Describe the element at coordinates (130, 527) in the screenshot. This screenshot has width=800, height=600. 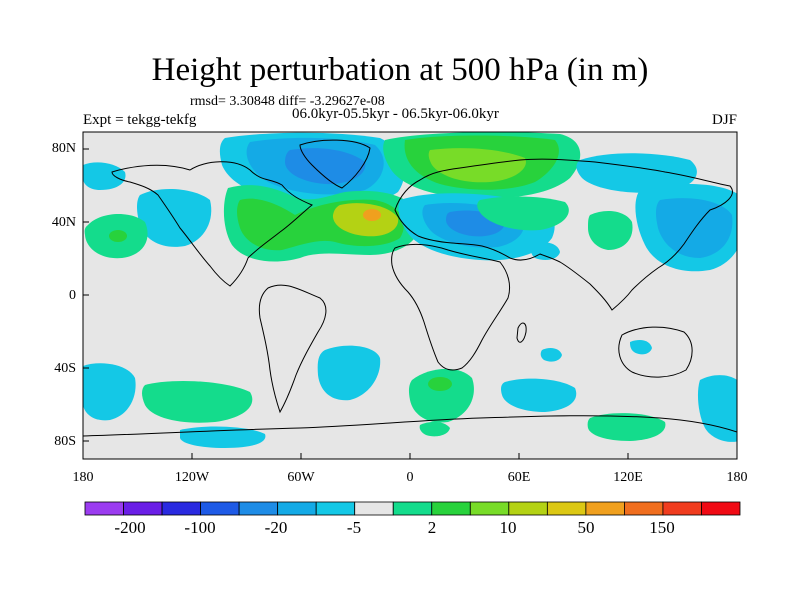
I see `colorbar-label: -200` at that location.